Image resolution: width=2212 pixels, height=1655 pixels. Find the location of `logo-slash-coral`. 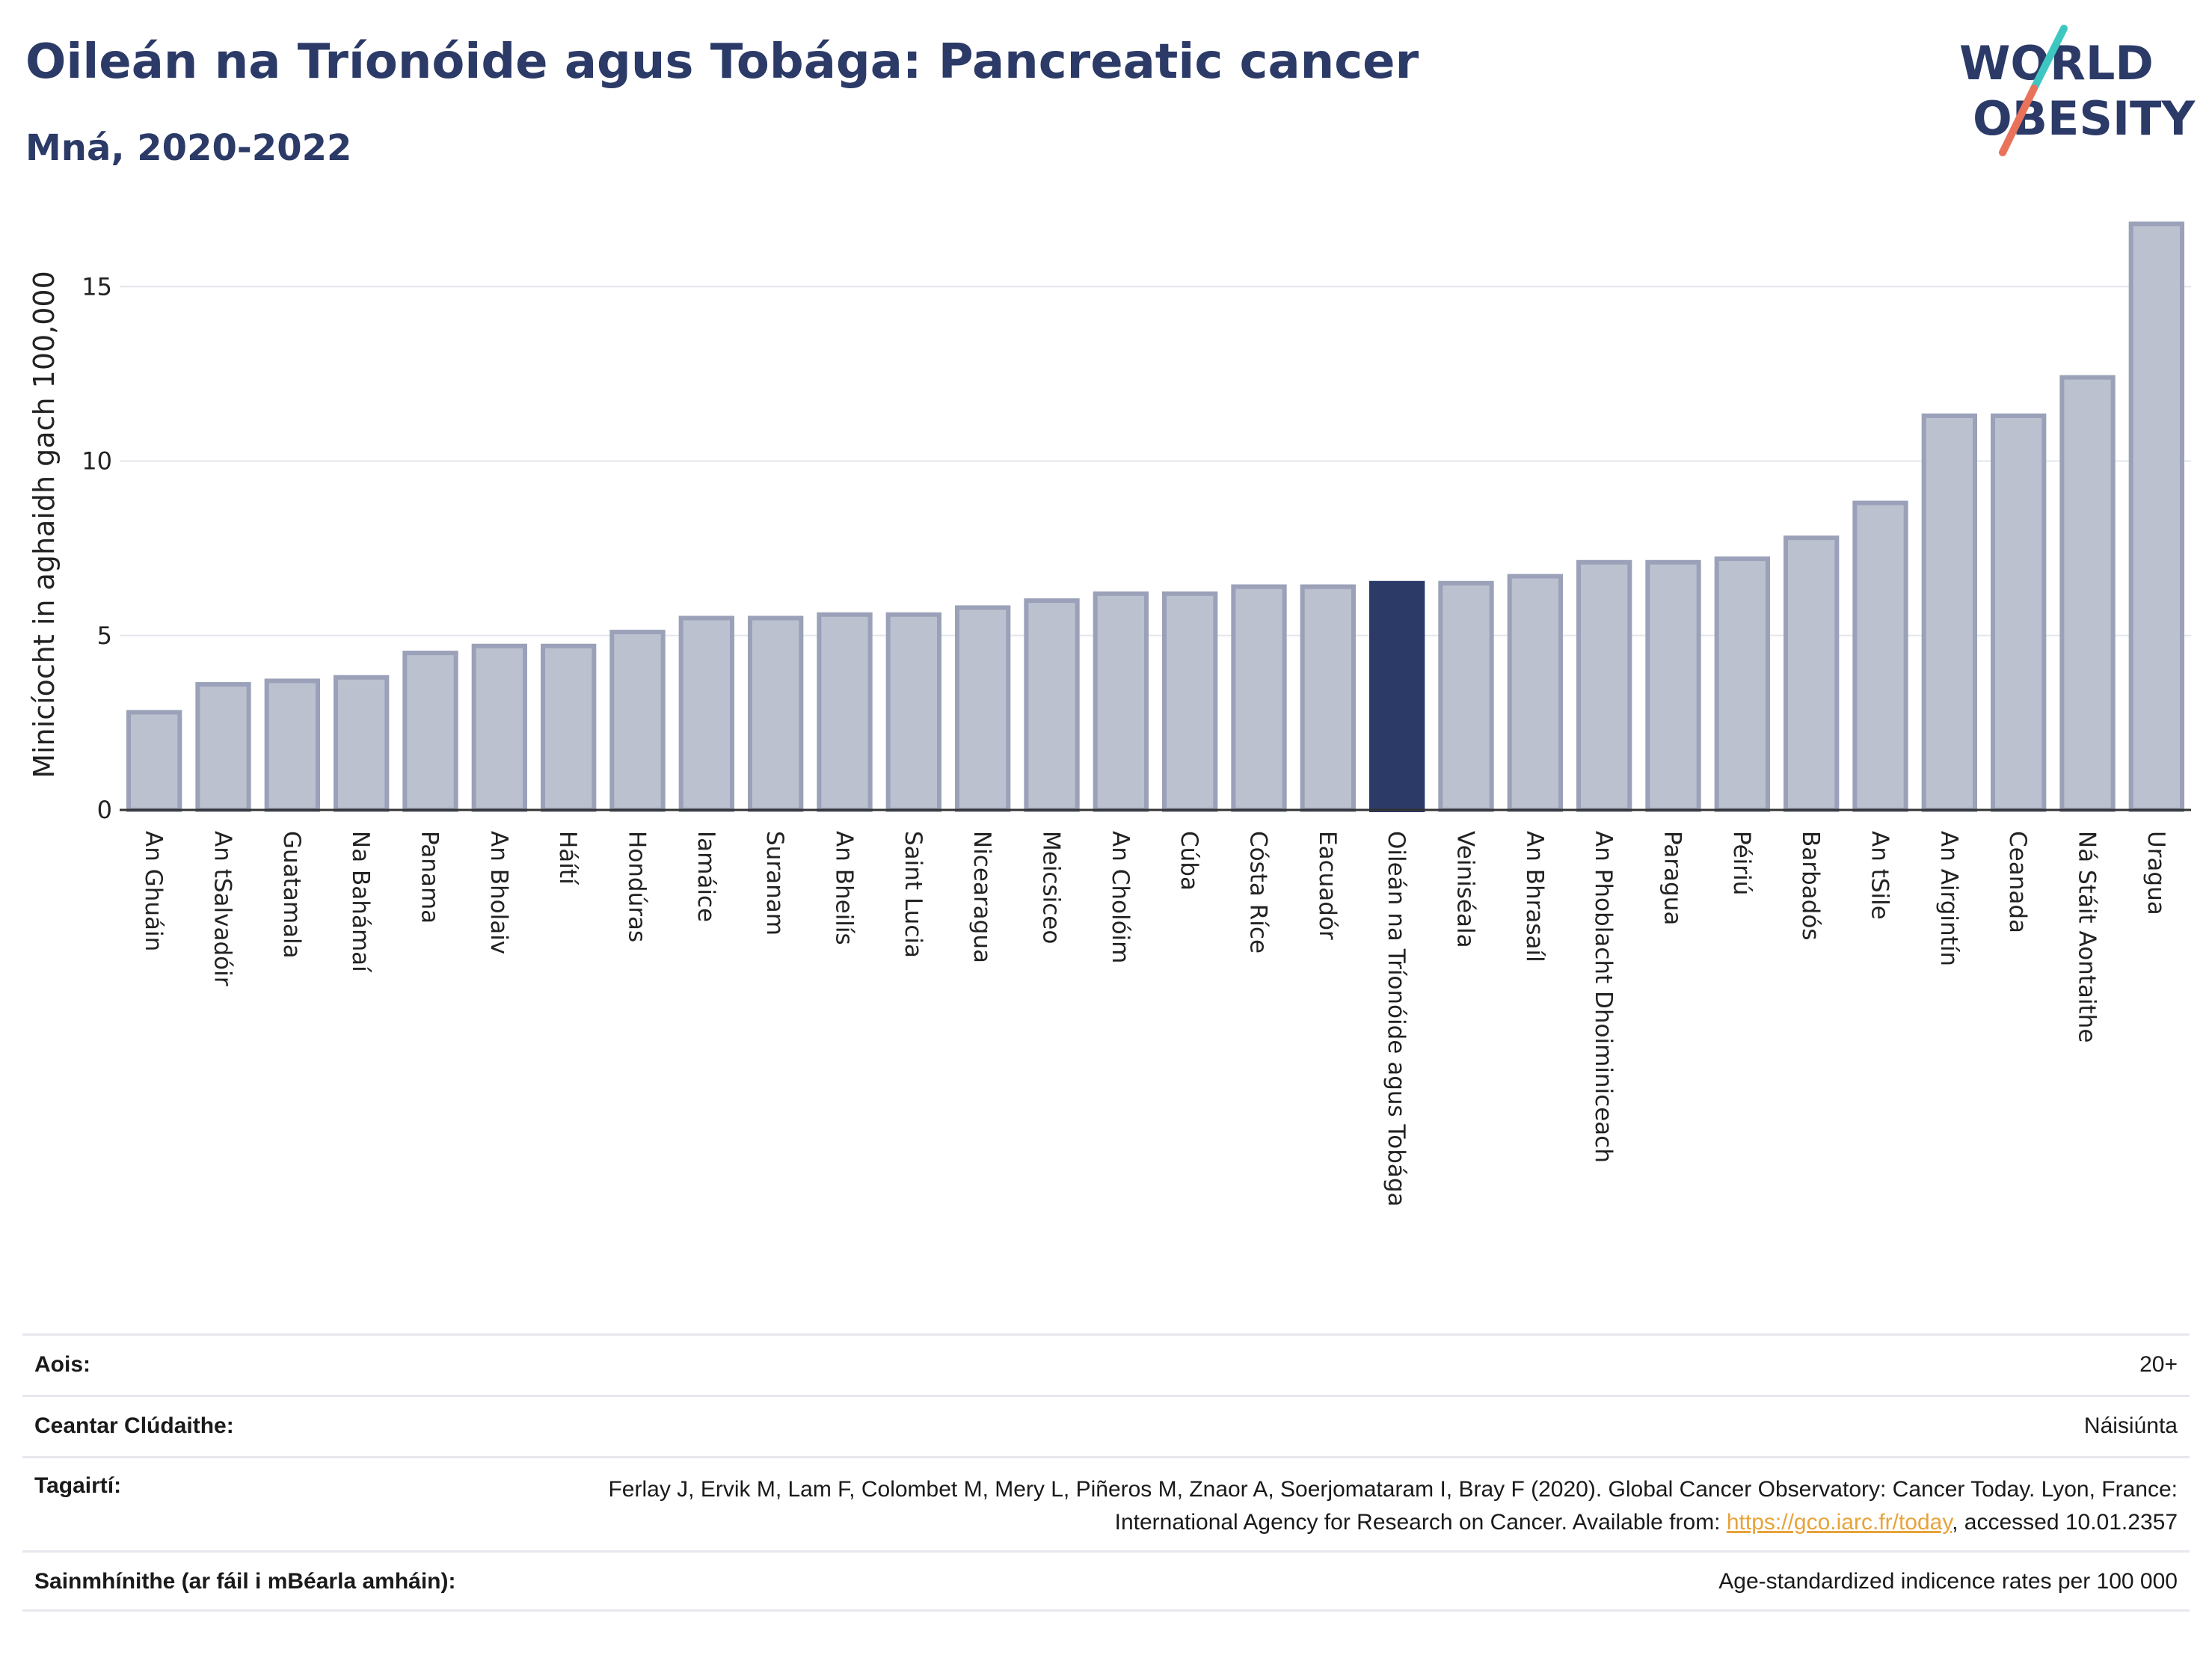

logo-slash-coral is located at coordinates (2018, 120).